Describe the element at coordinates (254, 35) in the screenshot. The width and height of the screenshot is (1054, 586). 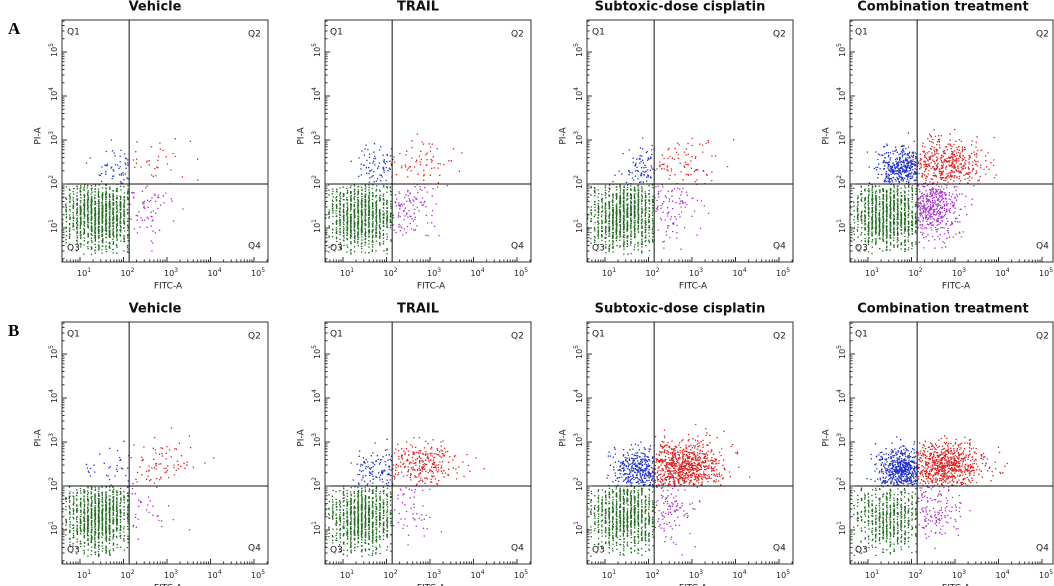
I see `quadrant-label: Q2` at that location.